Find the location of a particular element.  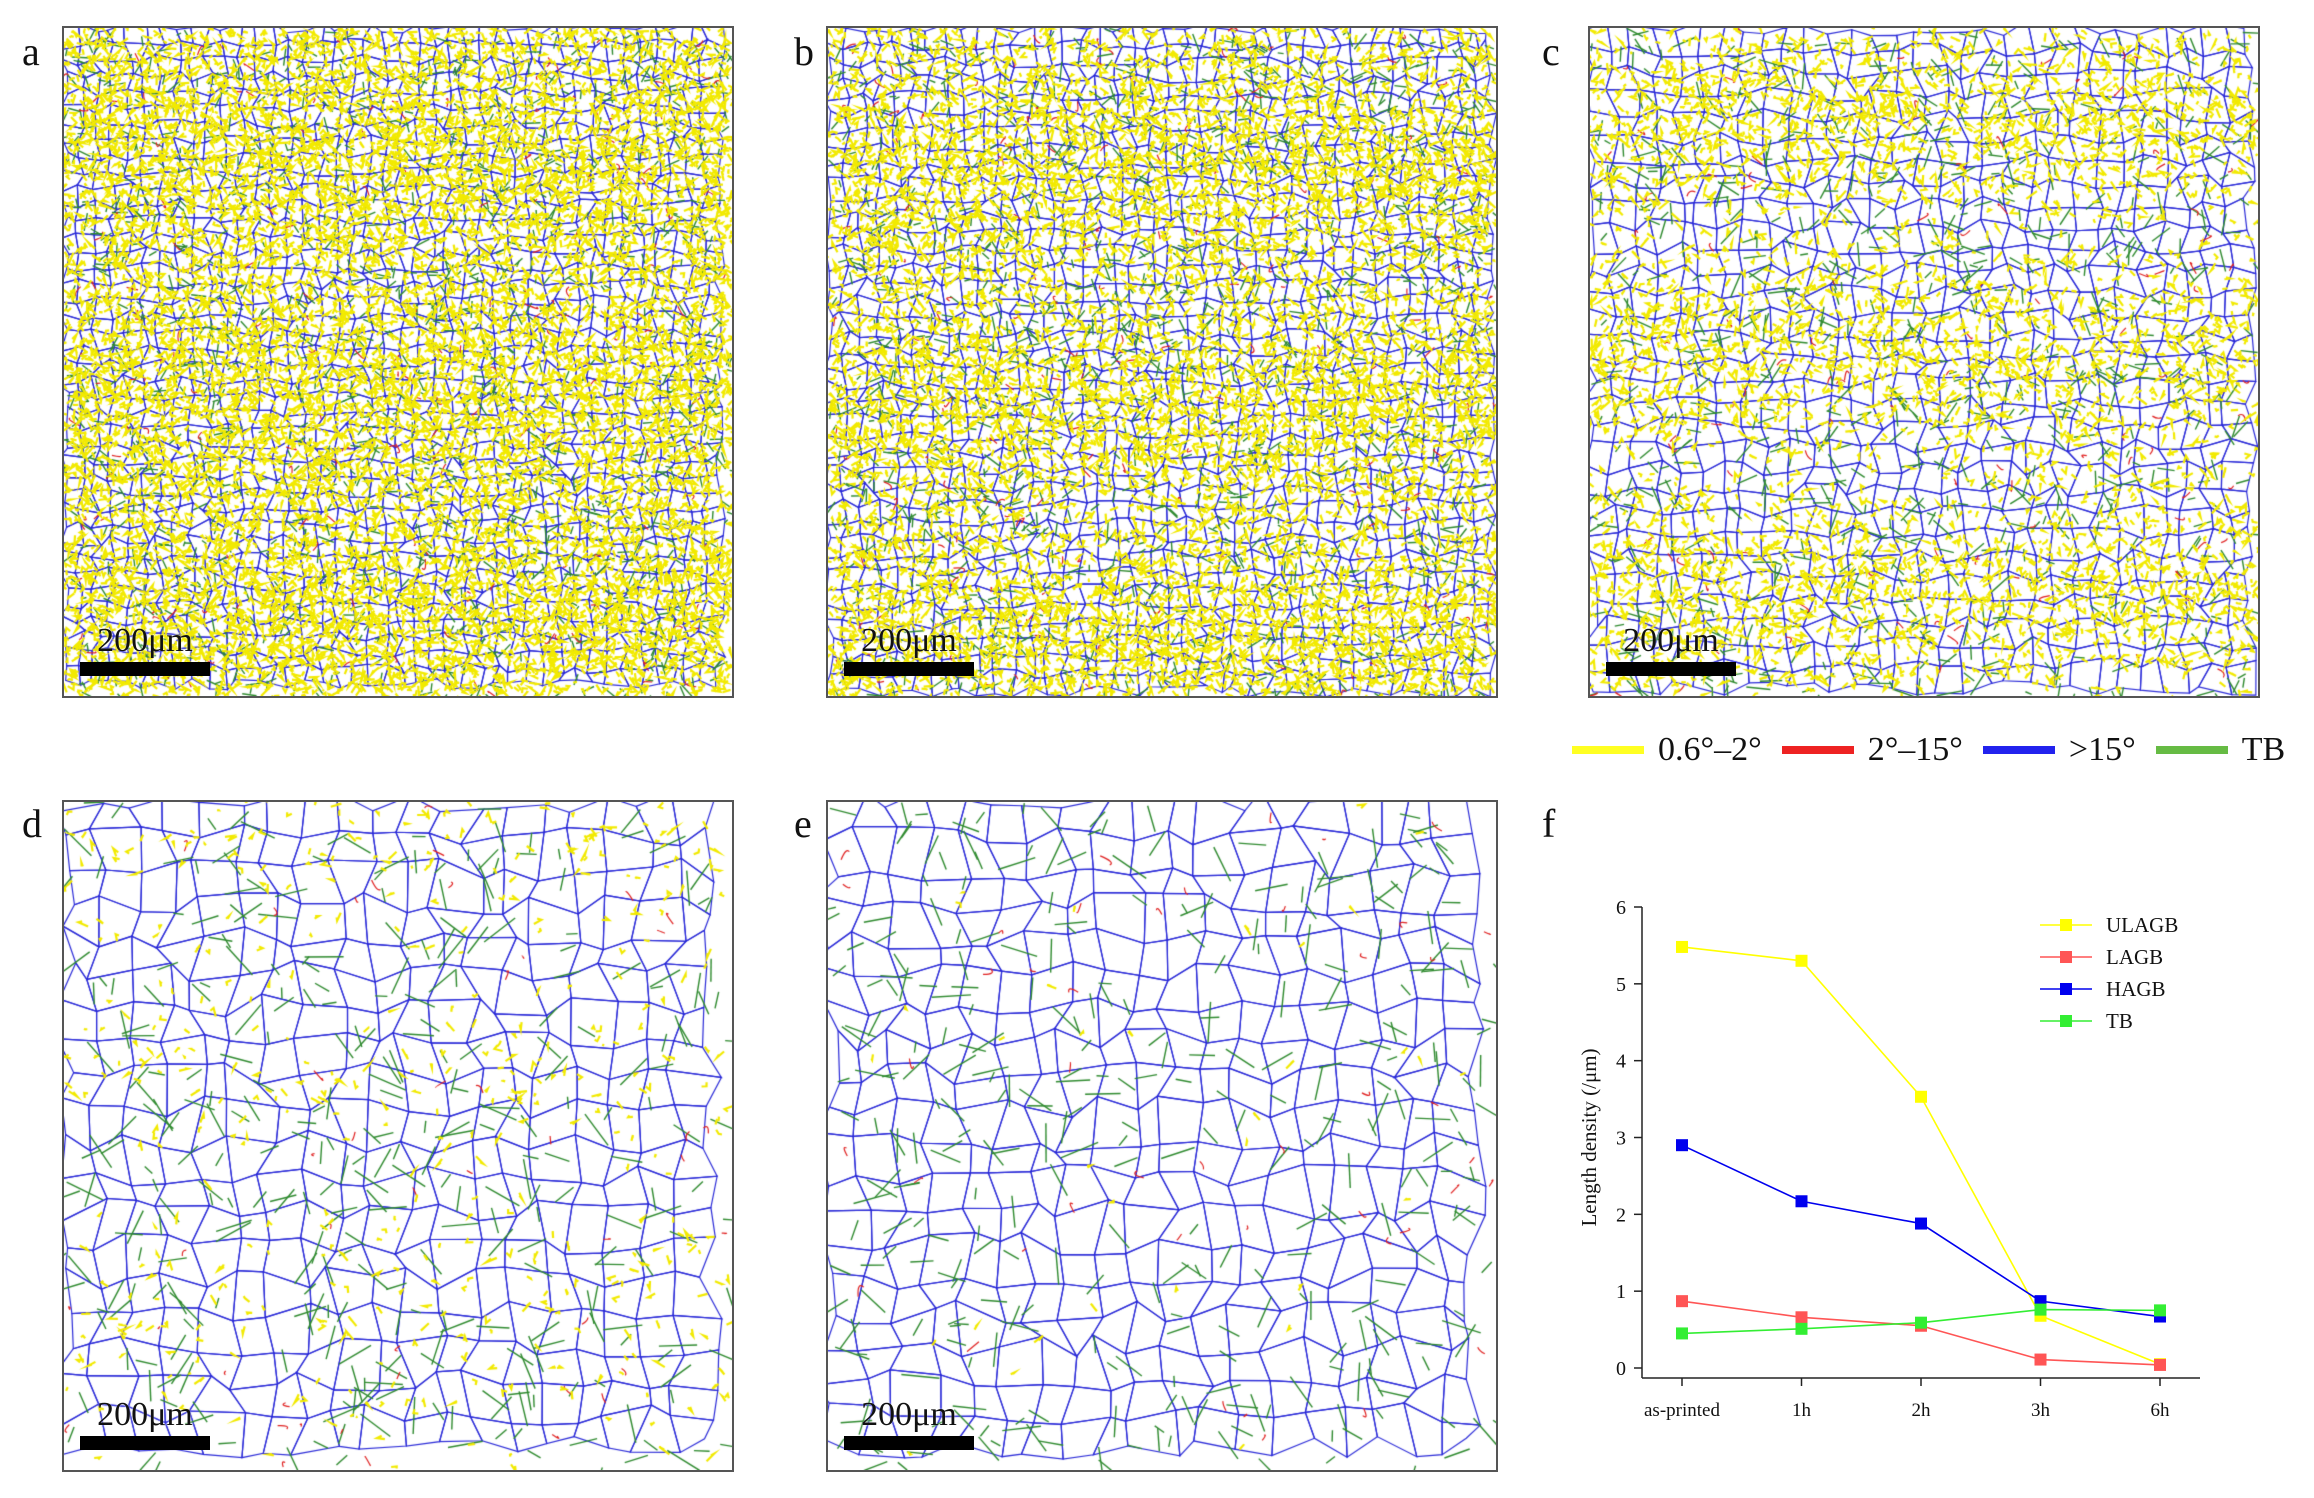

scale-bar-label-e: 200μm is located at coordinates (909, 1414).